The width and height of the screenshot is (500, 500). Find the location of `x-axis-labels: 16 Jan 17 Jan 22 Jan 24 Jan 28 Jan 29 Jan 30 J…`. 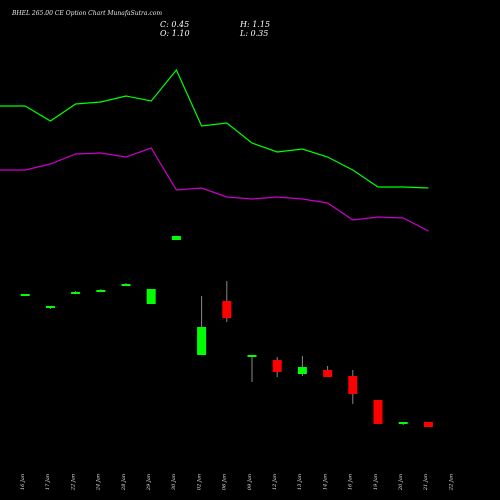

x-axis-labels: 16 Jan 17 Jan 22 Jan 24 Jan 28 Jan 29 Jan 30 J… is located at coordinates (237, 482).